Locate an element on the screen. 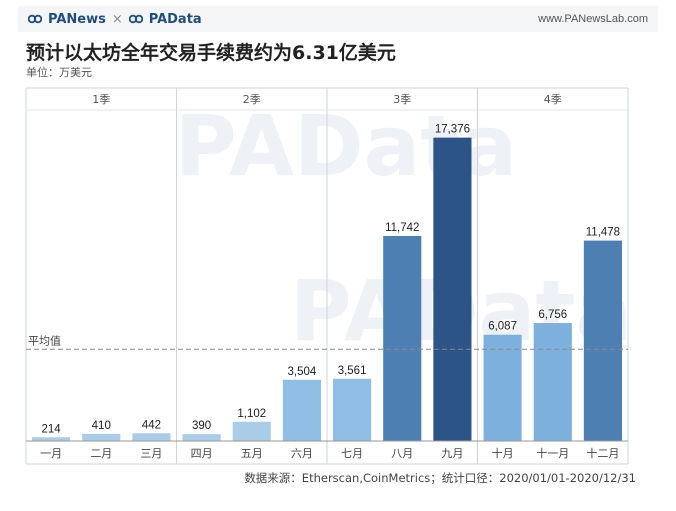 The height and width of the screenshot is (511, 676). category-label: 八月 is located at coordinates (402, 453).